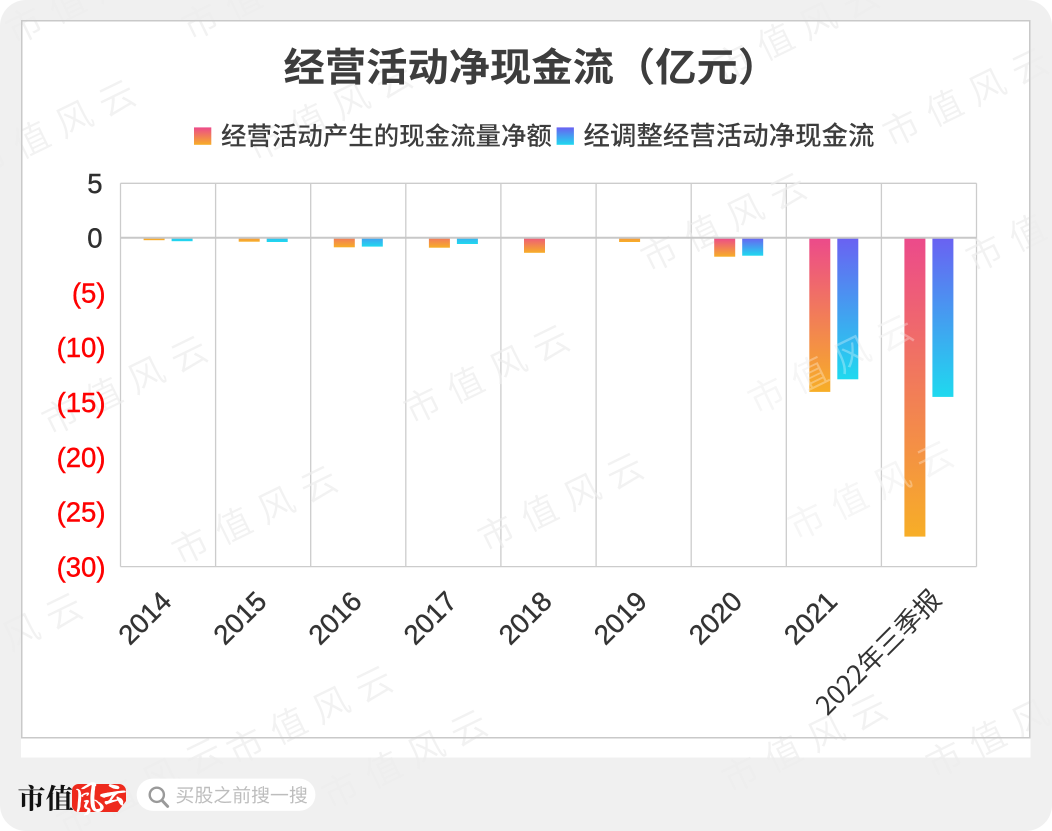 The image size is (1052, 831). I want to click on svg-text: (30), so click(81, 566).